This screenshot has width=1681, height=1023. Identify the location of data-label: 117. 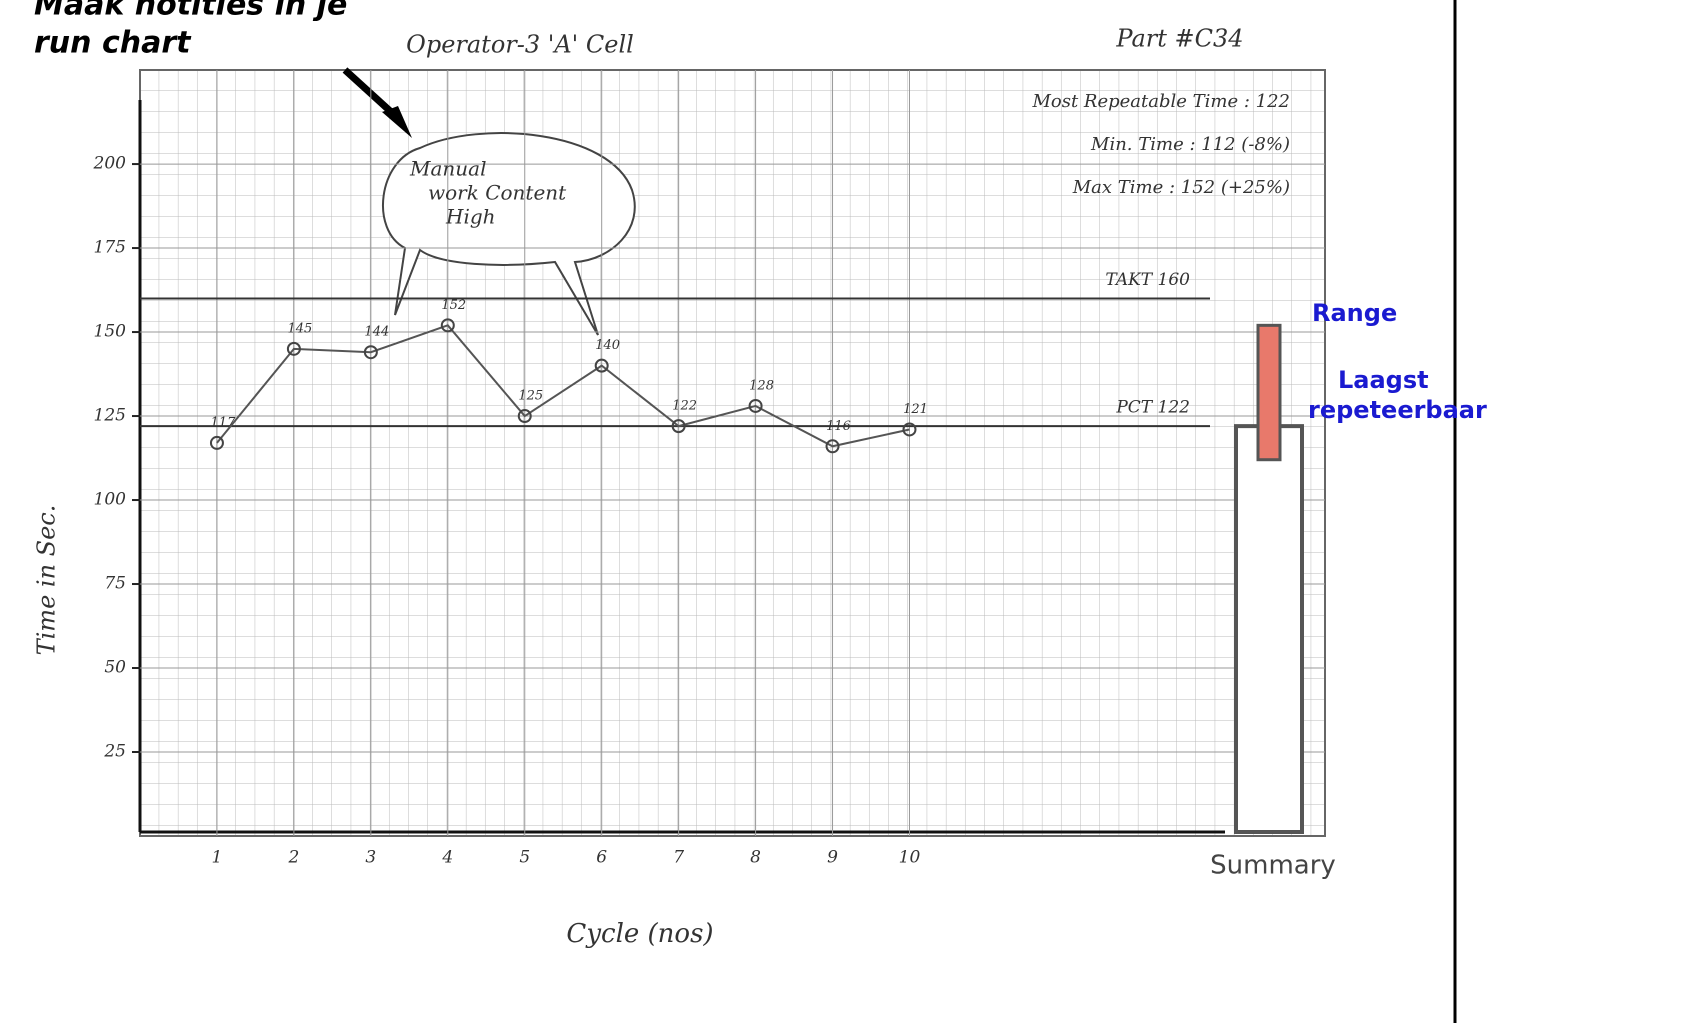
(224, 422).